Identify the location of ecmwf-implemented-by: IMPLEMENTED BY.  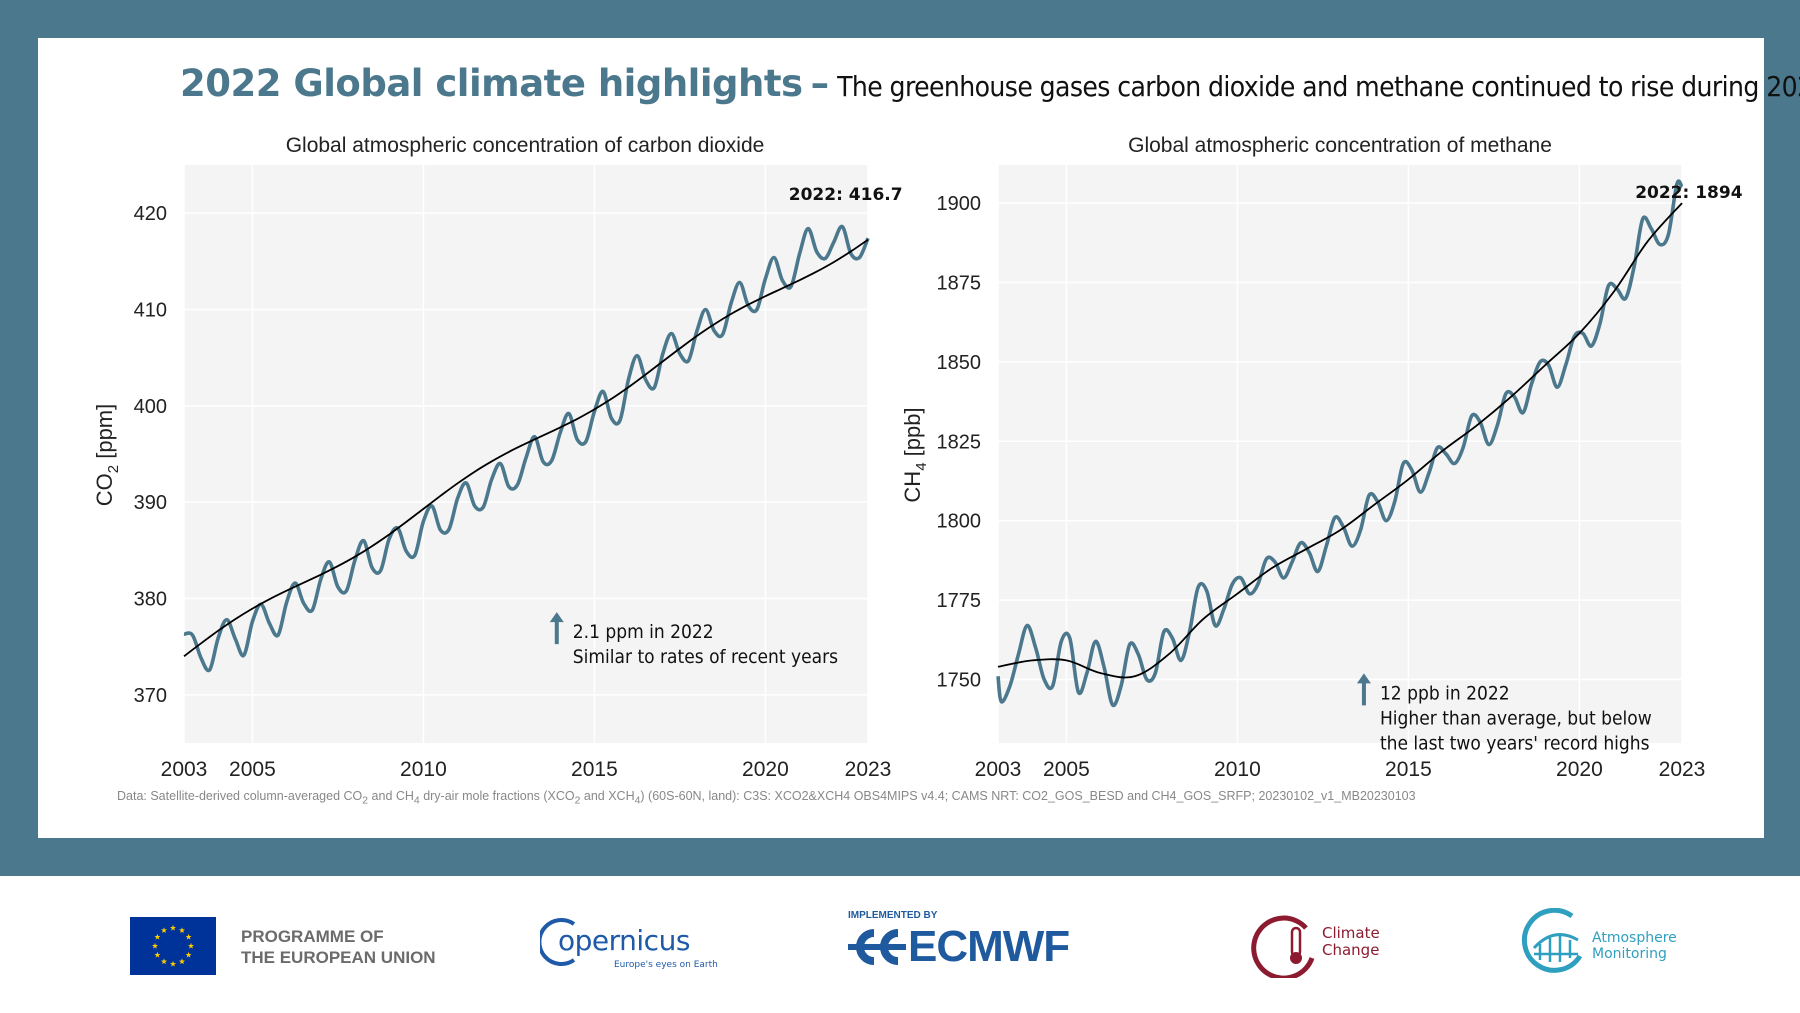
(893, 915).